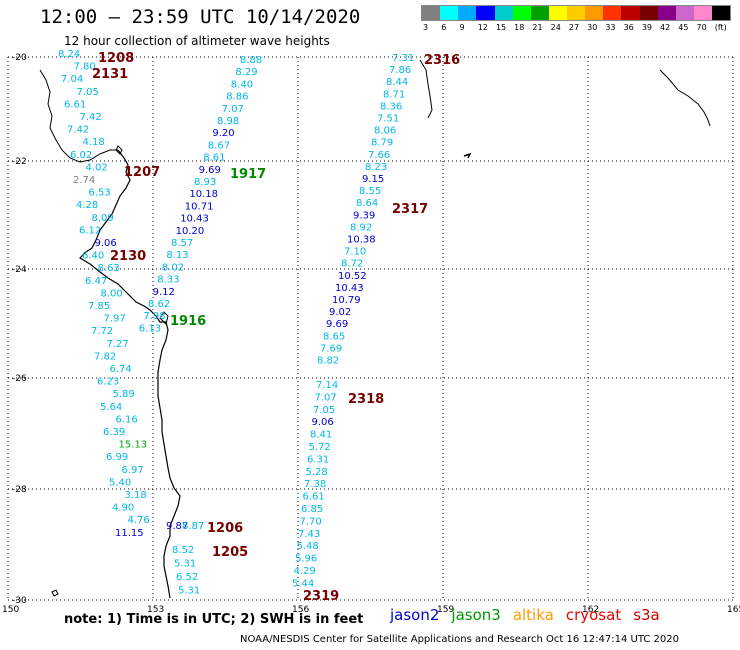 Image resolution: width=740 pixels, height=650 pixels. What do you see at coordinates (361, 227) in the screenshot?
I see `wave-height-value: 8.92` at bounding box center [361, 227].